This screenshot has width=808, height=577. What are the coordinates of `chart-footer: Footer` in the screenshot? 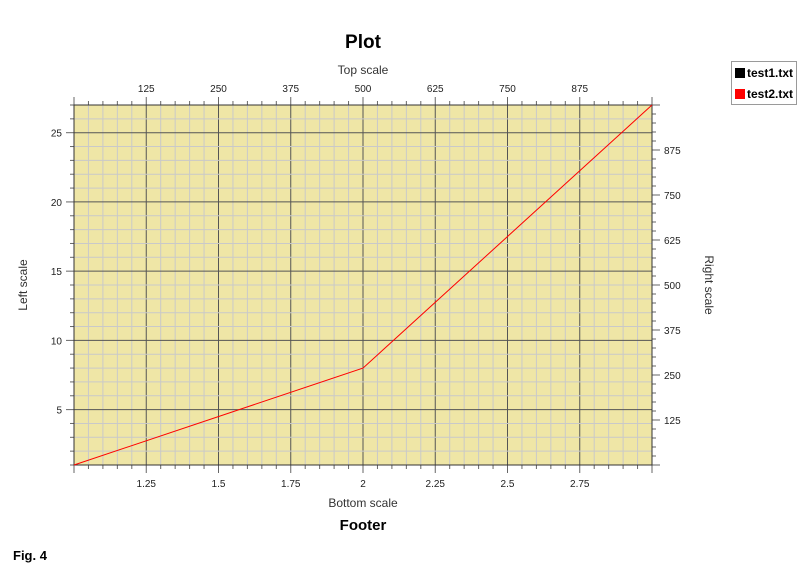 It's located at (363, 525).